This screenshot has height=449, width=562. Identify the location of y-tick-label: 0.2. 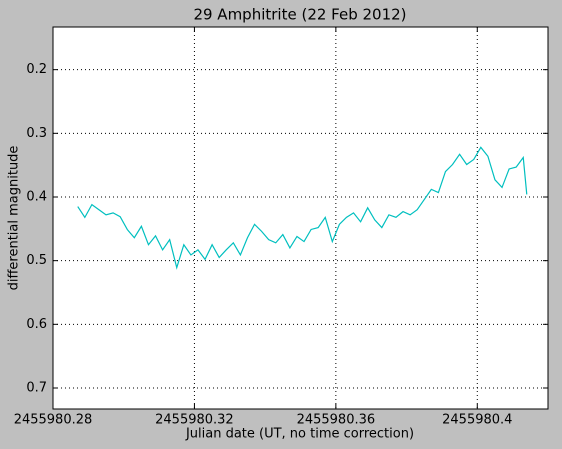
(36, 69).